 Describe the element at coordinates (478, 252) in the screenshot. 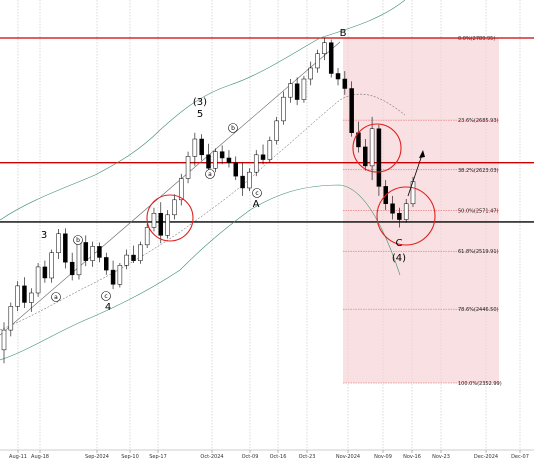

I see `fib-label: 61.8%(2519.91)` at that location.